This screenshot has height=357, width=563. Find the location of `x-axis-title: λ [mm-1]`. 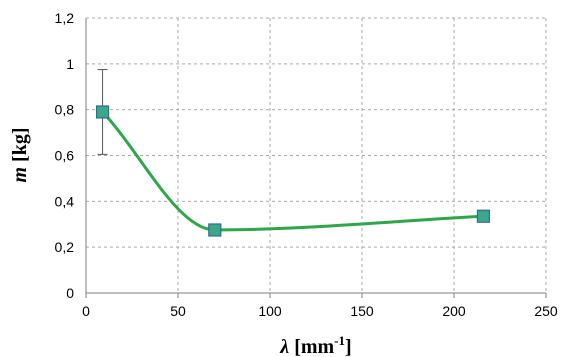

x-axis-title: λ [mm-1] is located at coordinates (315, 345).